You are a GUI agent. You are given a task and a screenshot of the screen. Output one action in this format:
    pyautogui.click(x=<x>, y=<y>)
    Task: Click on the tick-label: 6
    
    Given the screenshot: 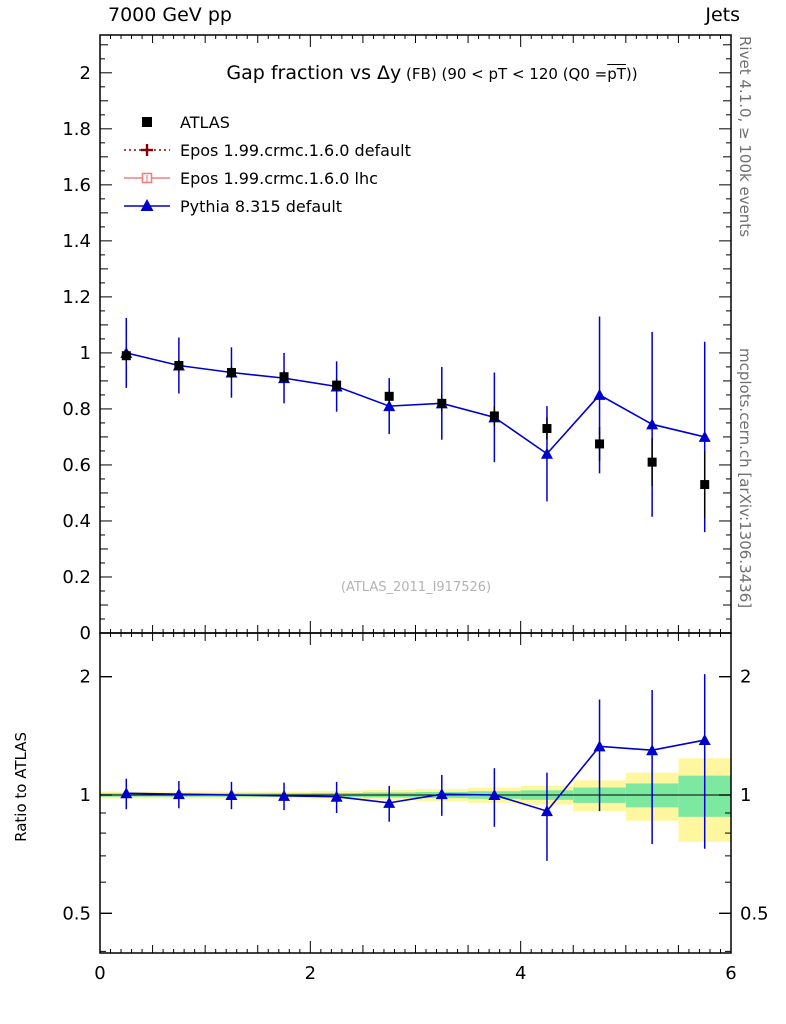 What is the action you would take?
    pyautogui.click(x=730, y=973)
    